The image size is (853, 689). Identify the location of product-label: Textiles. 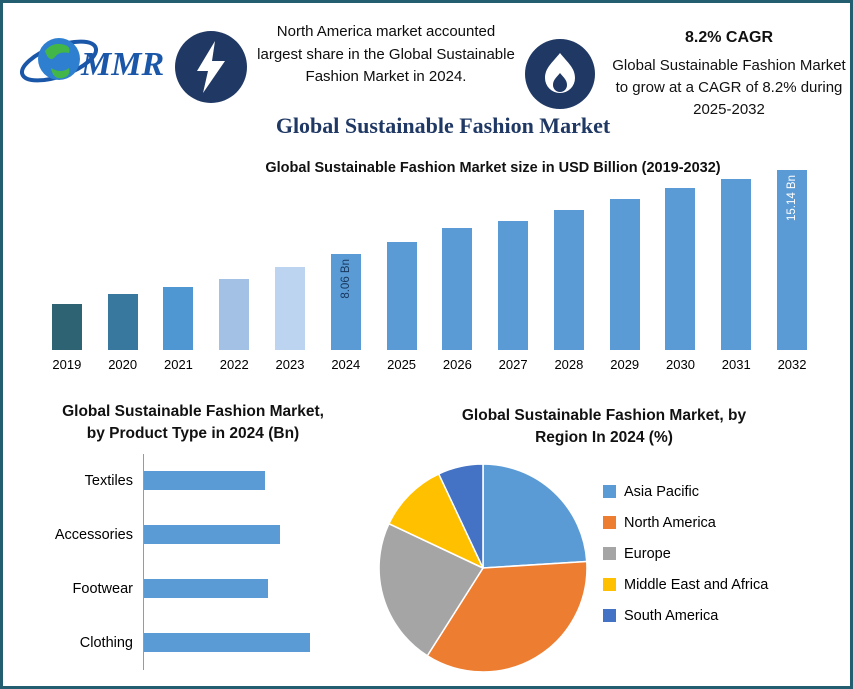
(108, 480).